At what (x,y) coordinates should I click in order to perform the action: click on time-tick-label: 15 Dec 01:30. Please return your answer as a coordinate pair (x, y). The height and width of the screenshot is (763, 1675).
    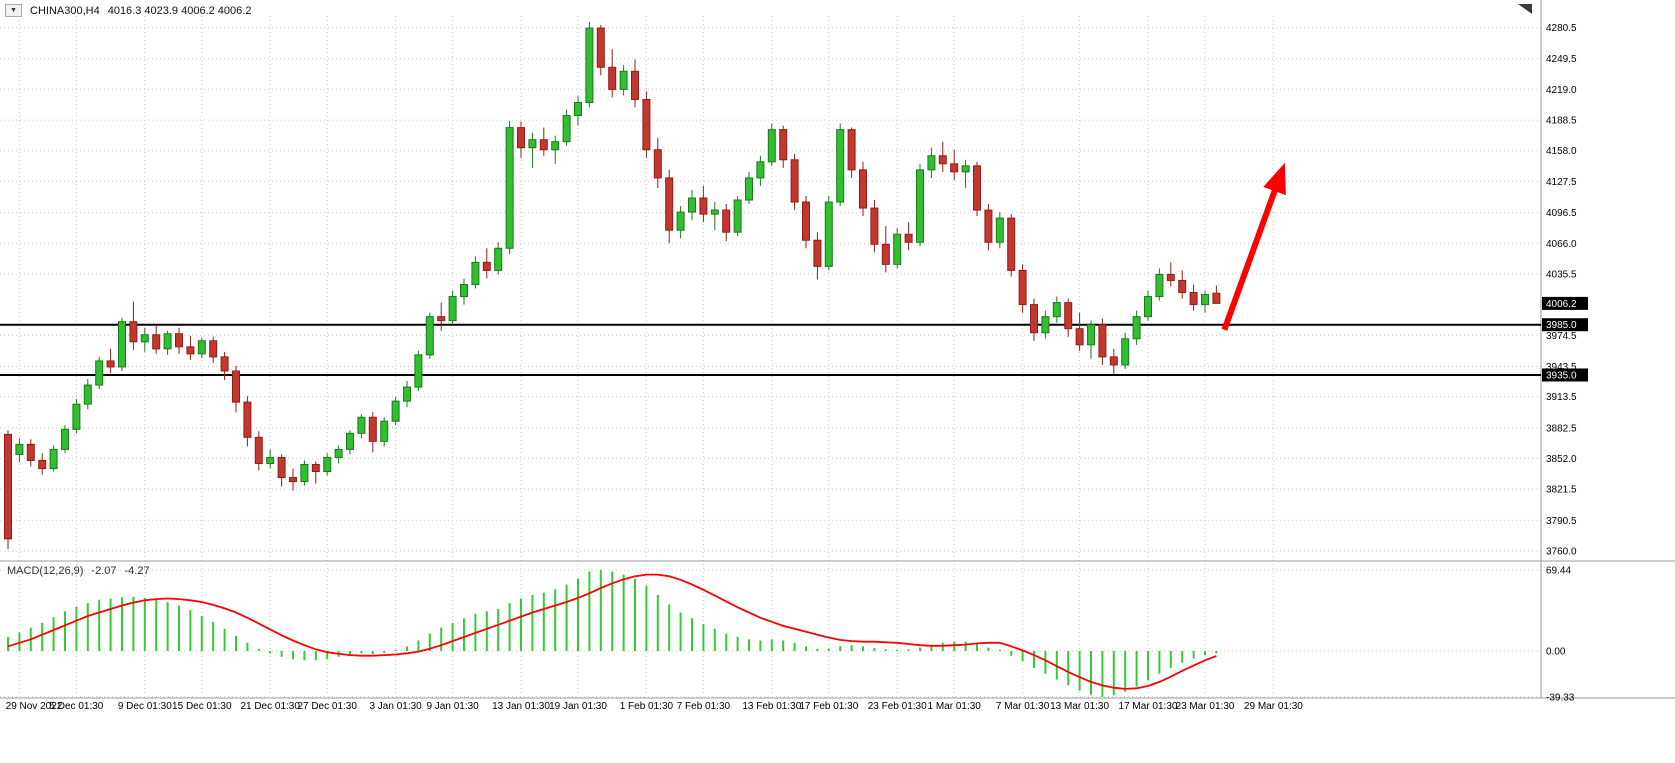
    Looking at the image, I should click on (202, 706).